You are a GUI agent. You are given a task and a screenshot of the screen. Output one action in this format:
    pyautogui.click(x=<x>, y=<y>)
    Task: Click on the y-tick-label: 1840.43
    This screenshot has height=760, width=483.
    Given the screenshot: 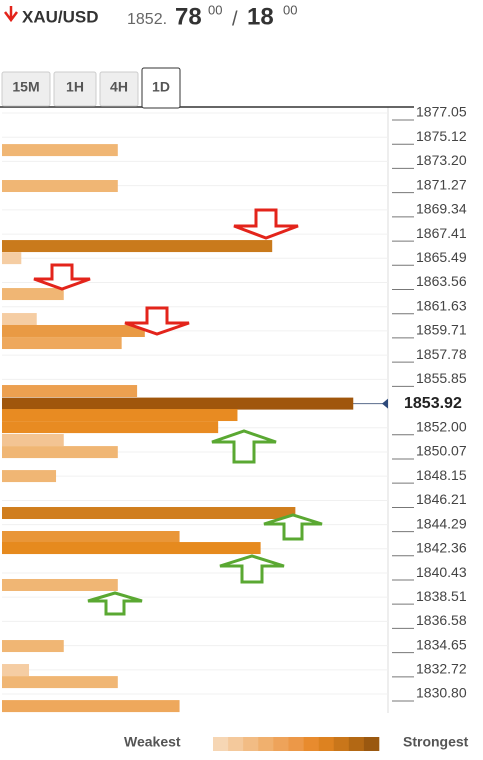 What is the action you would take?
    pyautogui.click(x=441, y=572)
    